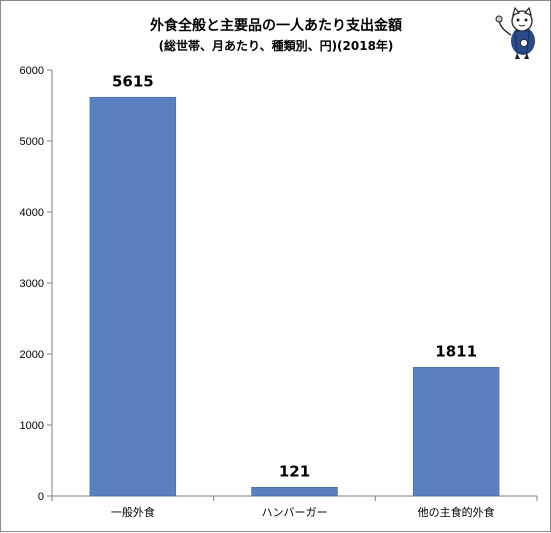 The image size is (551, 533). I want to click on chart-subtitle: (総世帯、月あたり、種類別、円)(2018年), so click(276, 45).